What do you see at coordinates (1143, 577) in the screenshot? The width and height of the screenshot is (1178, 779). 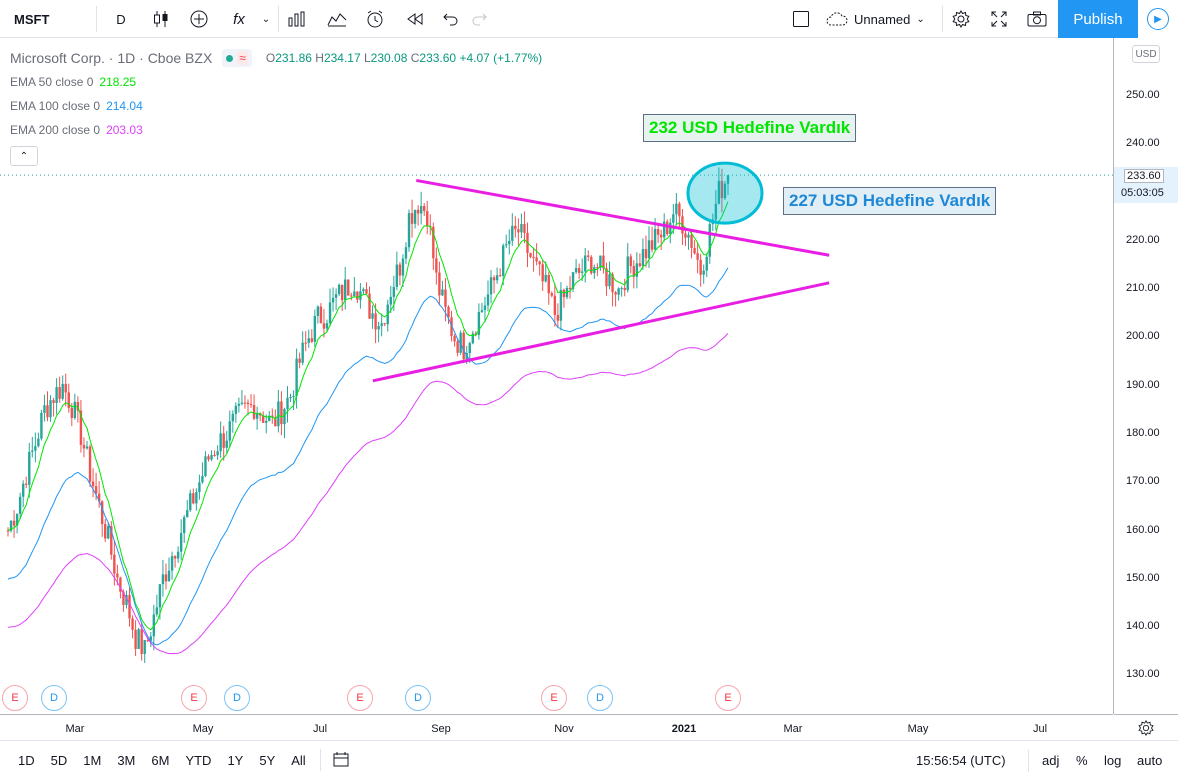 I see `price-scale-label: 150.00` at bounding box center [1143, 577].